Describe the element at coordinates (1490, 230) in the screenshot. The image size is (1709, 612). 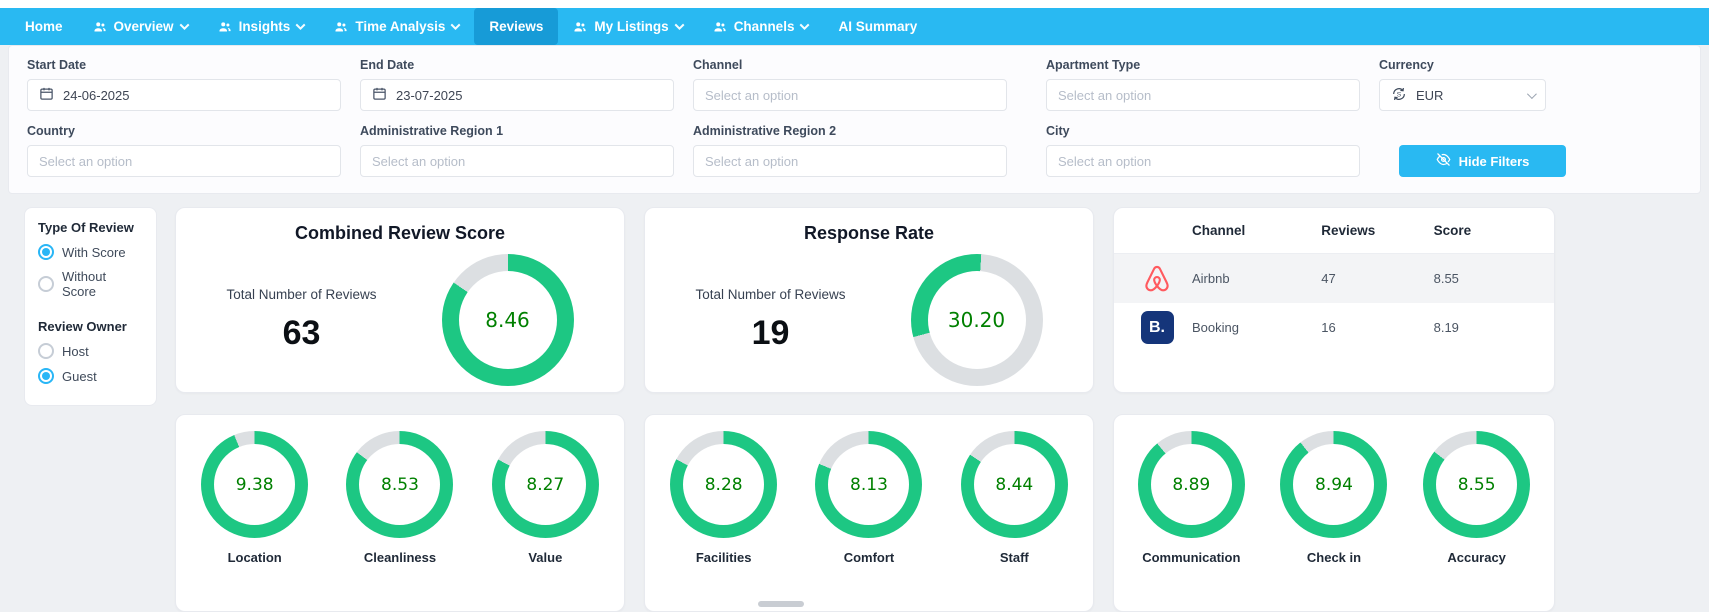
I see `column-header-score: Score` at that location.